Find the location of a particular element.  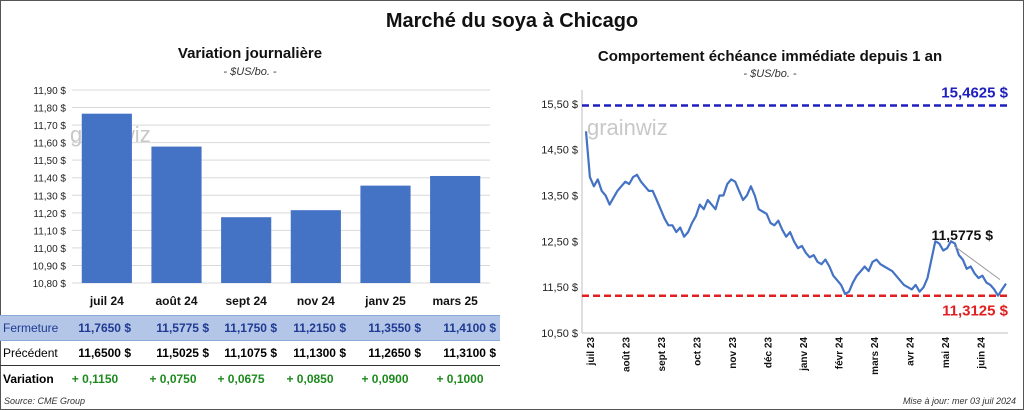

page-title: Marché du soya à Chicago is located at coordinates (512, 21).